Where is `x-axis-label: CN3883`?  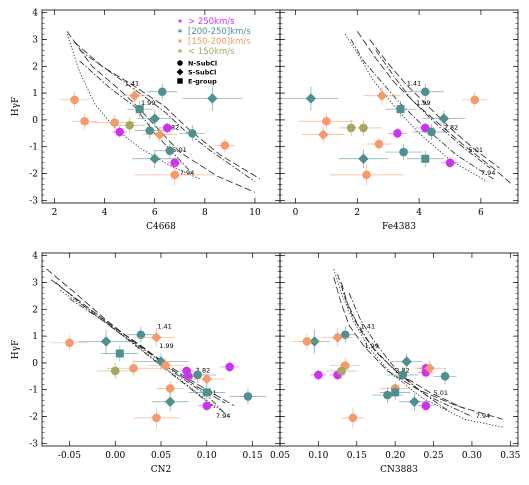
x-axis-label: CN3883 is located at coordinates (399, 470).